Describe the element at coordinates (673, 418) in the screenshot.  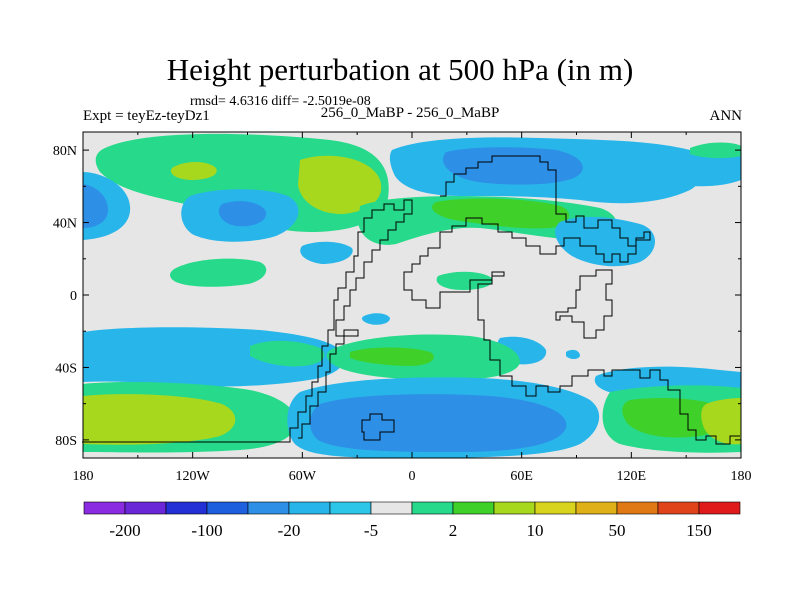
I see `contour-green-sh-right-inner` at that location.